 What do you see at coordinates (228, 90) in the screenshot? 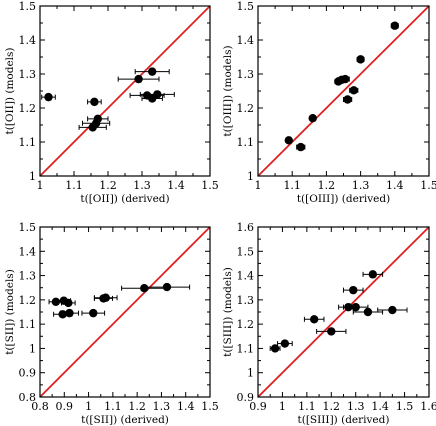
I see `y-axis-label: t([OIII]) (models)` at bounding box center [228, 90].